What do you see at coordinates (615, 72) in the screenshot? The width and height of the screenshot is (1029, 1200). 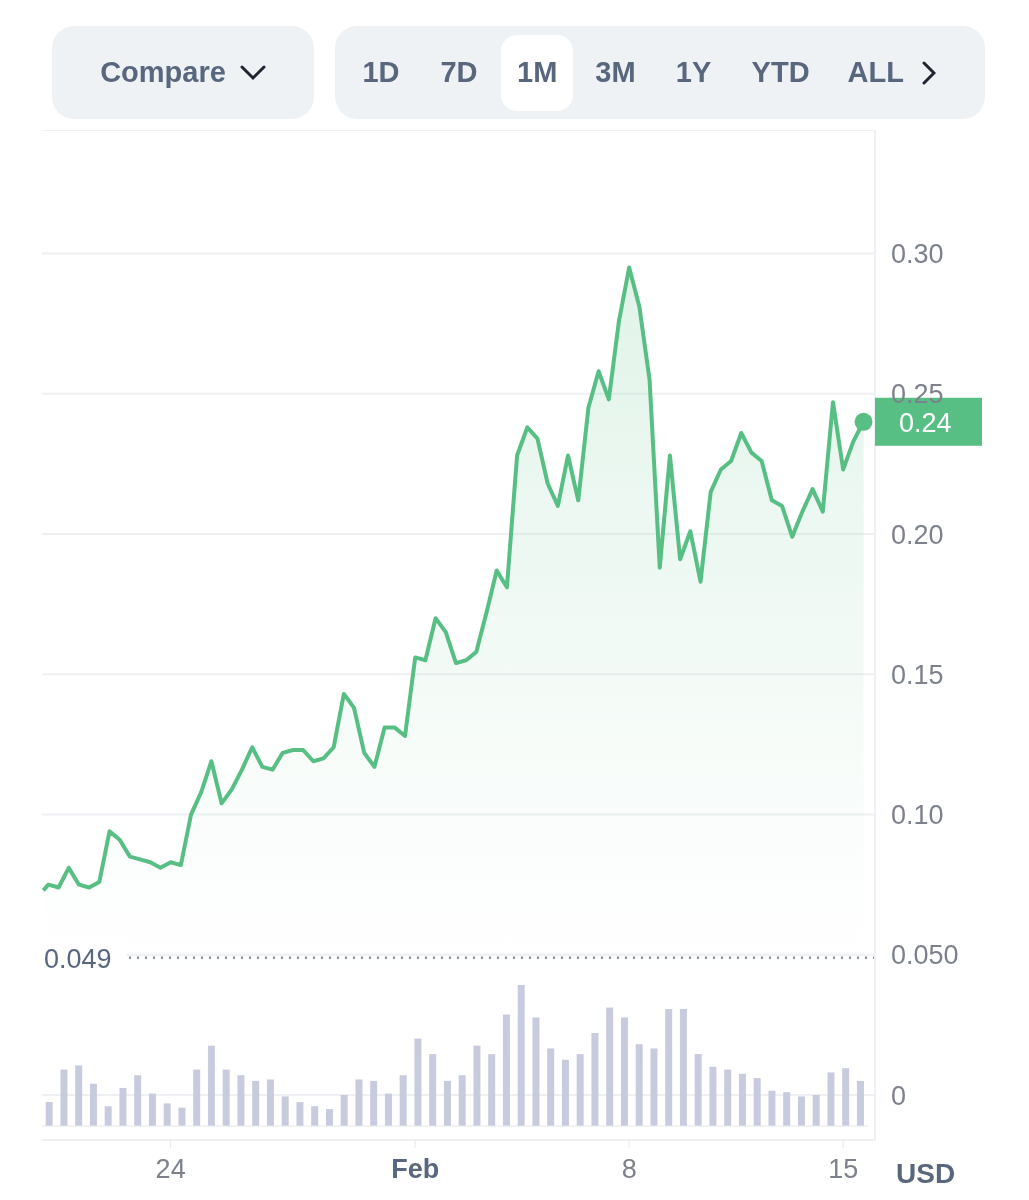 I see `text: 3M` at bounding box center [615, 72].